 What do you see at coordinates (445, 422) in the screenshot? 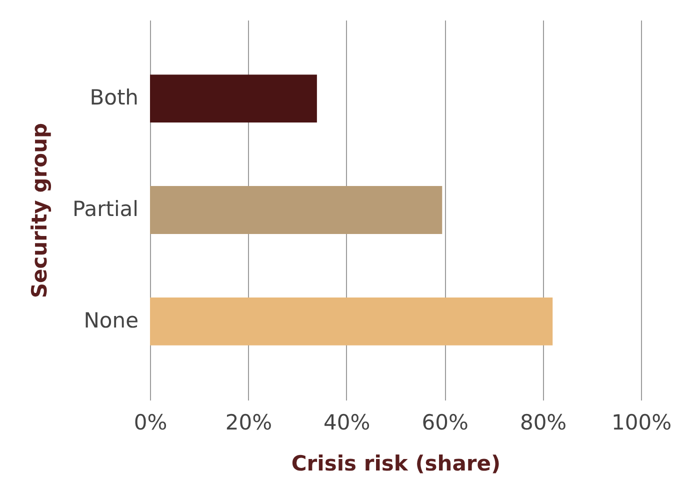
I see `x-tick-label: 60%` at bounding box center [445, 422].